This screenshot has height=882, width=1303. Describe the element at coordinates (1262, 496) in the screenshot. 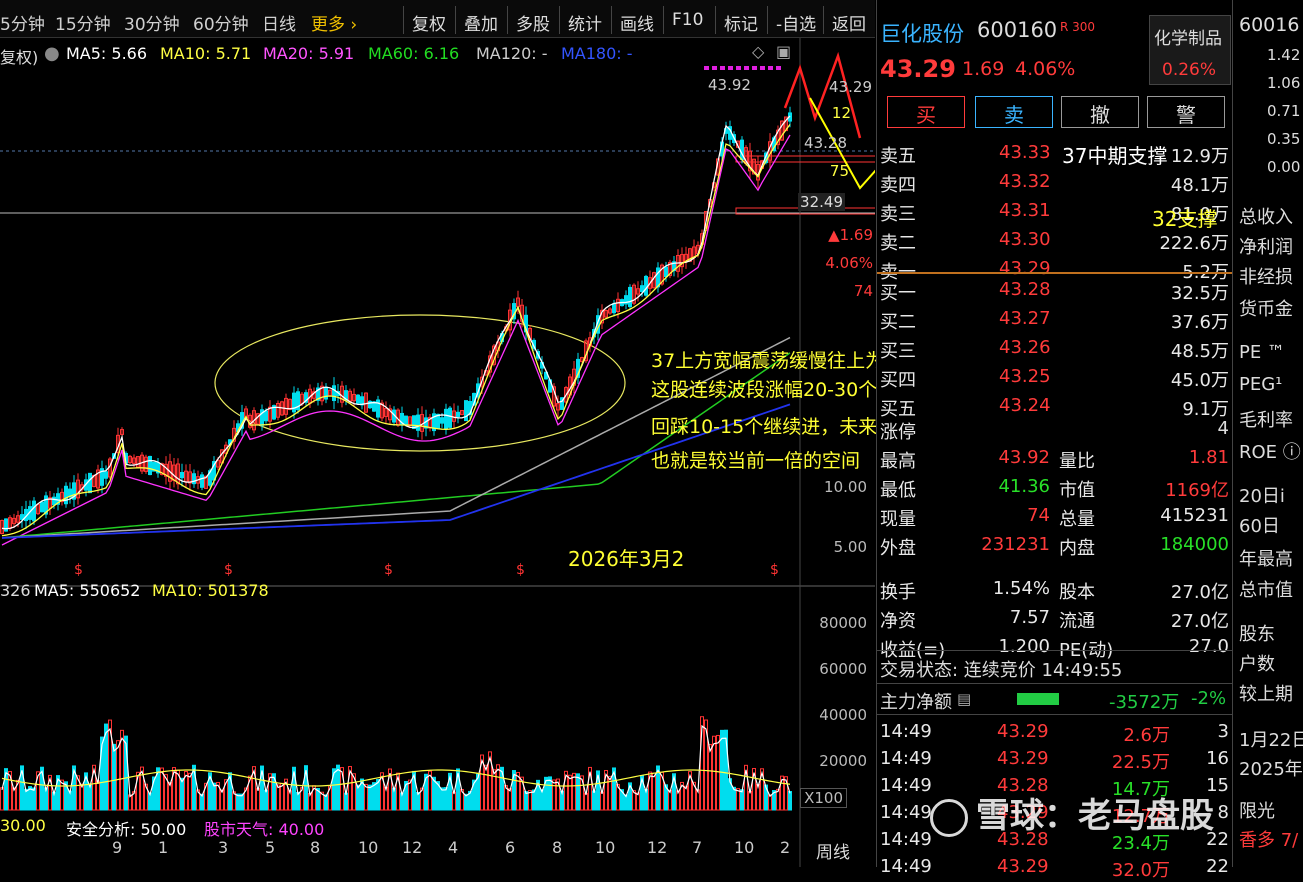

I see `far-label: 20日i` at that location.